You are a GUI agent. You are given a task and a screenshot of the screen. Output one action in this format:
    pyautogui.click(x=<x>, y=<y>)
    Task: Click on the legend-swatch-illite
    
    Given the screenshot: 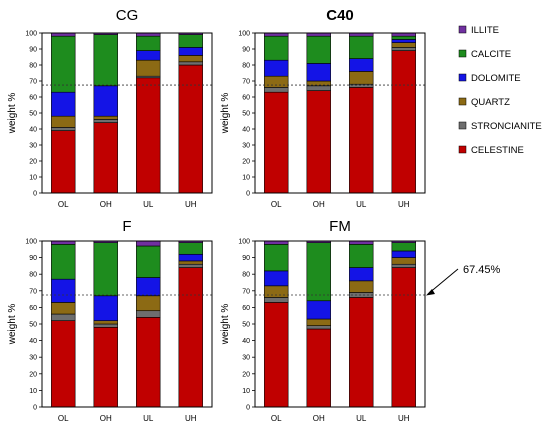 What is the action you would take?
    pyautogui.click(x=462, y=29)
    